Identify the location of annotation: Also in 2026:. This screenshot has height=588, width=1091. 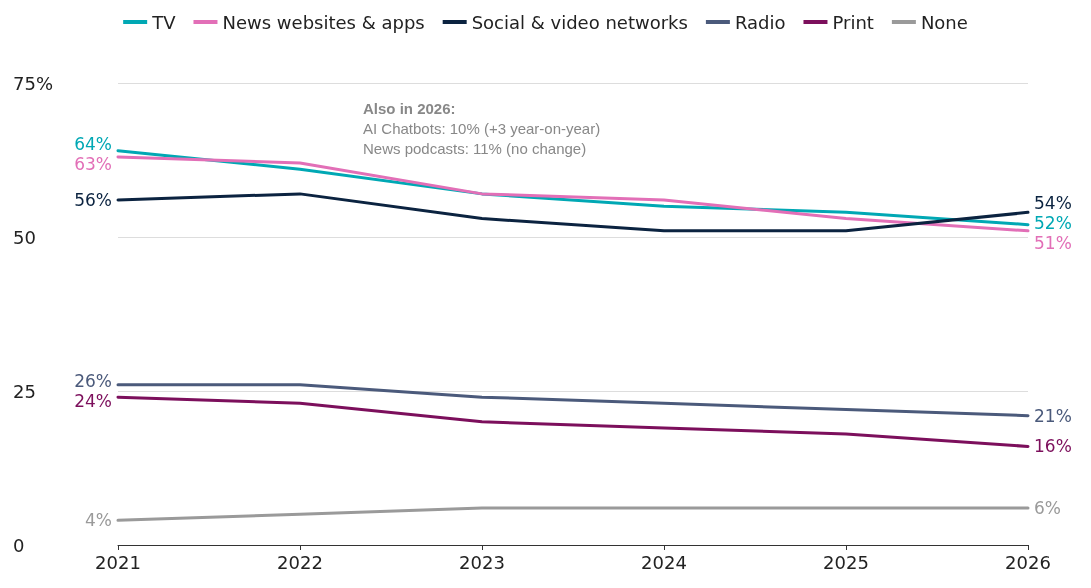
(409, 108).